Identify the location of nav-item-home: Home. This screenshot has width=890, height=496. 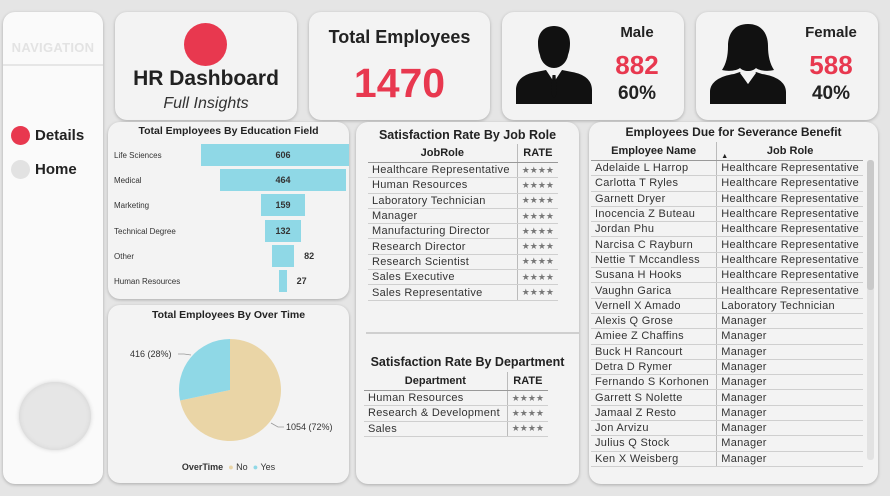
(44, 169).